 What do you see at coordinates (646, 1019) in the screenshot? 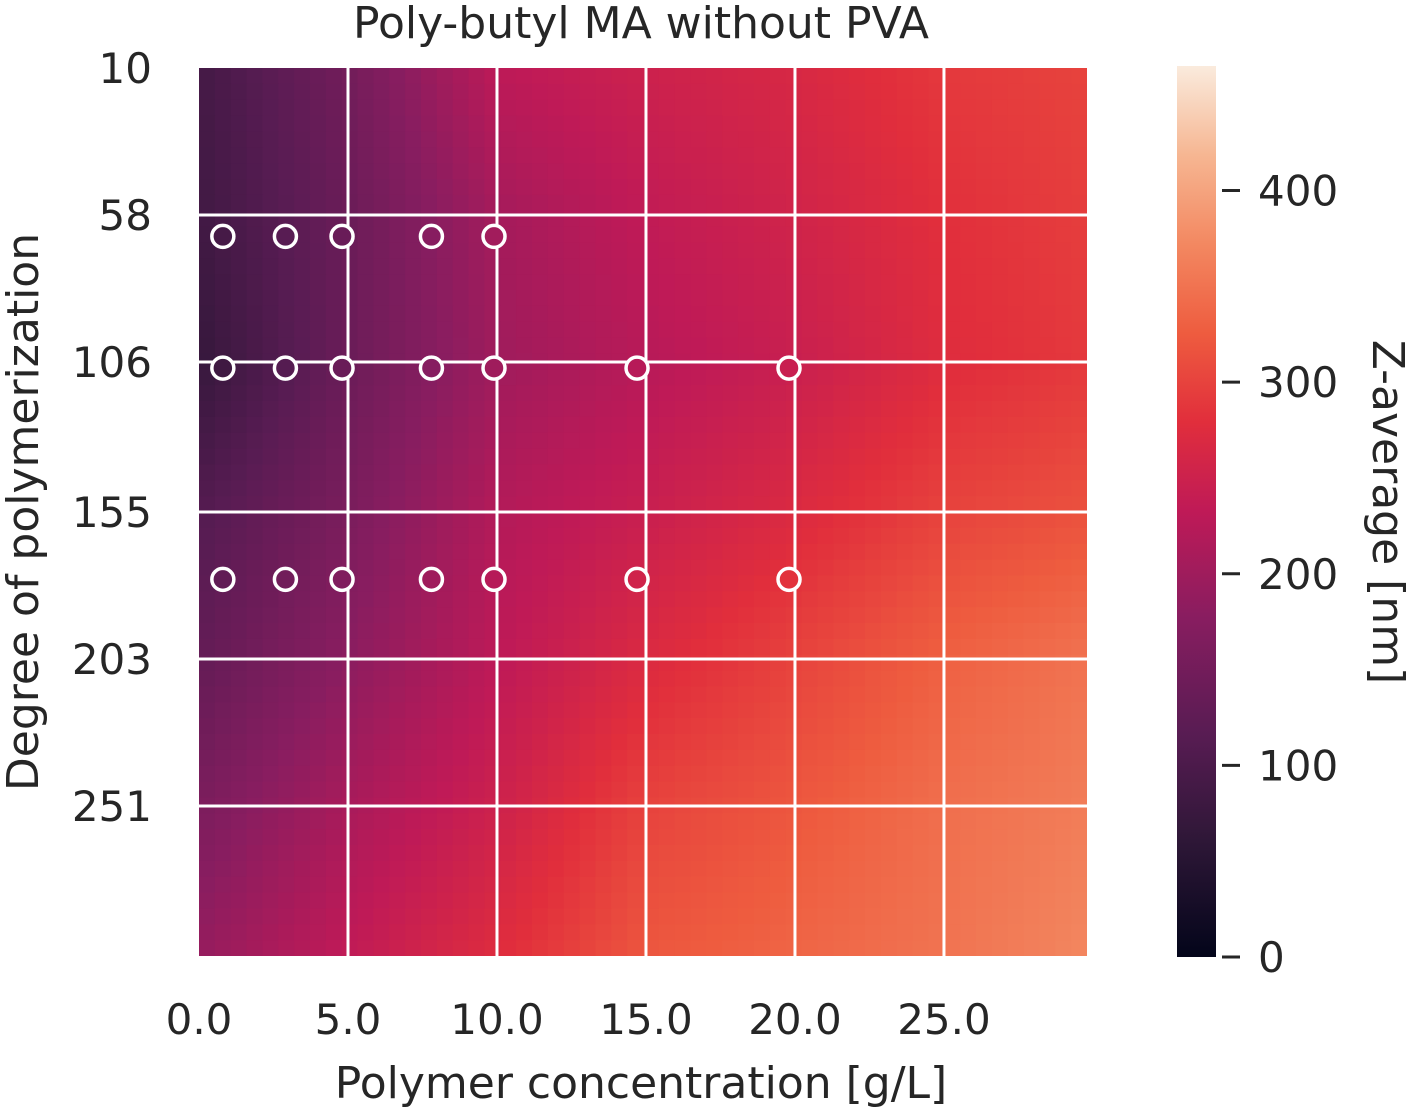
I see `x-tick-label: 15.0` at bounding box center [646, 1019].